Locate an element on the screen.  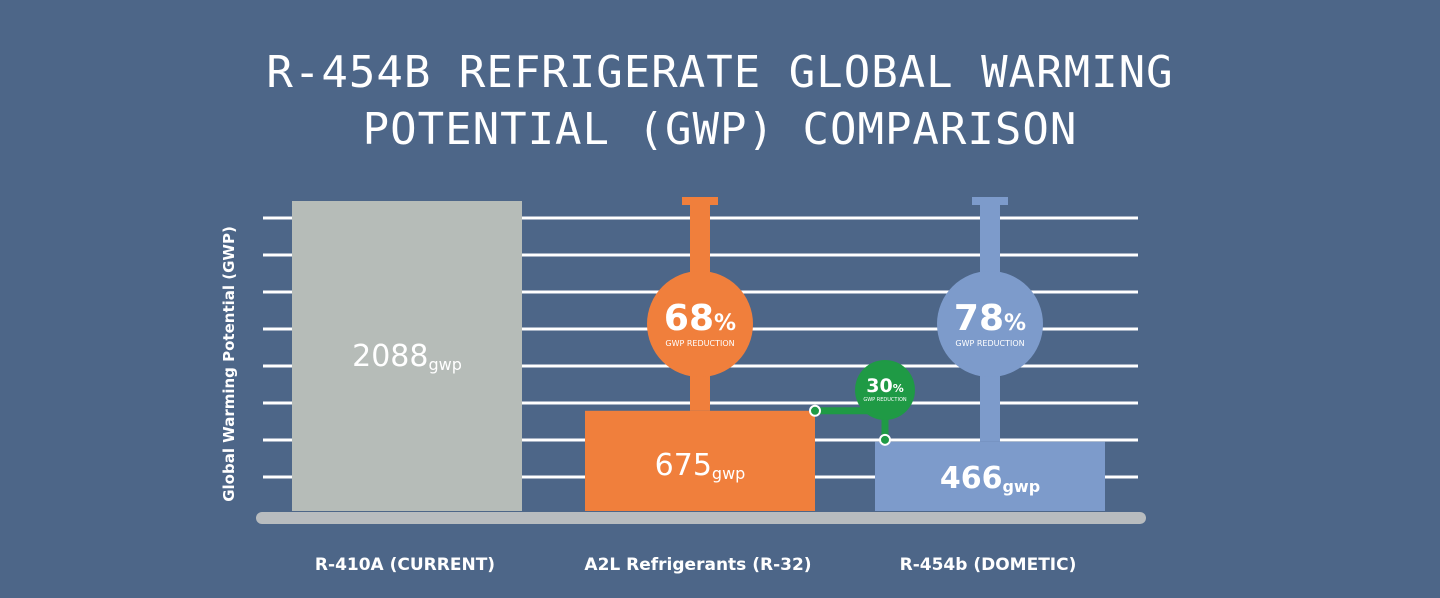
category-label-2: A2L Refrigerants (R-32) is located at coordinates (697, 565).